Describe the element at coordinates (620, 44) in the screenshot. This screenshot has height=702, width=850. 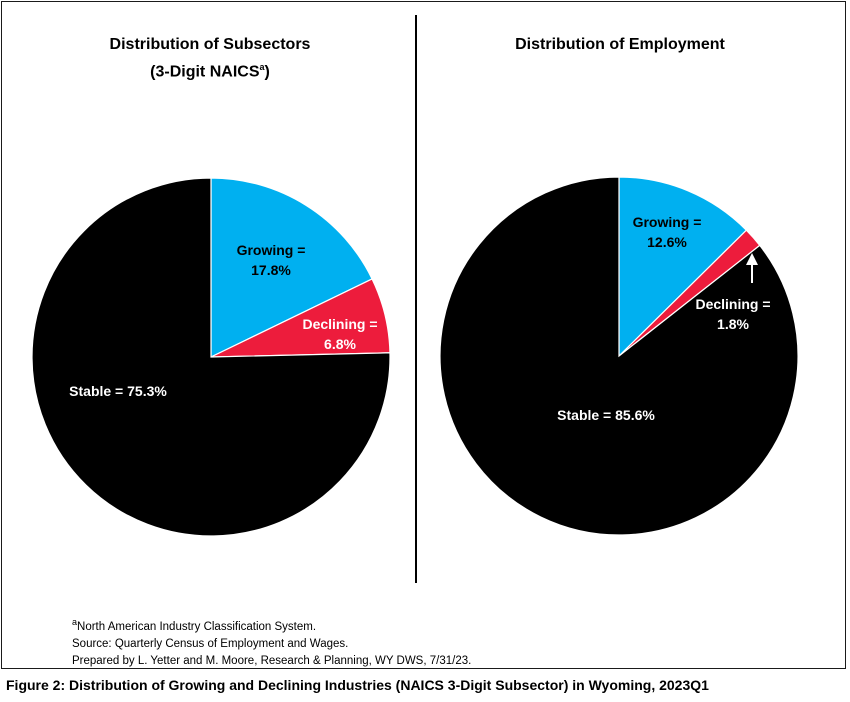
I see `chart-title-employment: Distribution of Employment` at that location.